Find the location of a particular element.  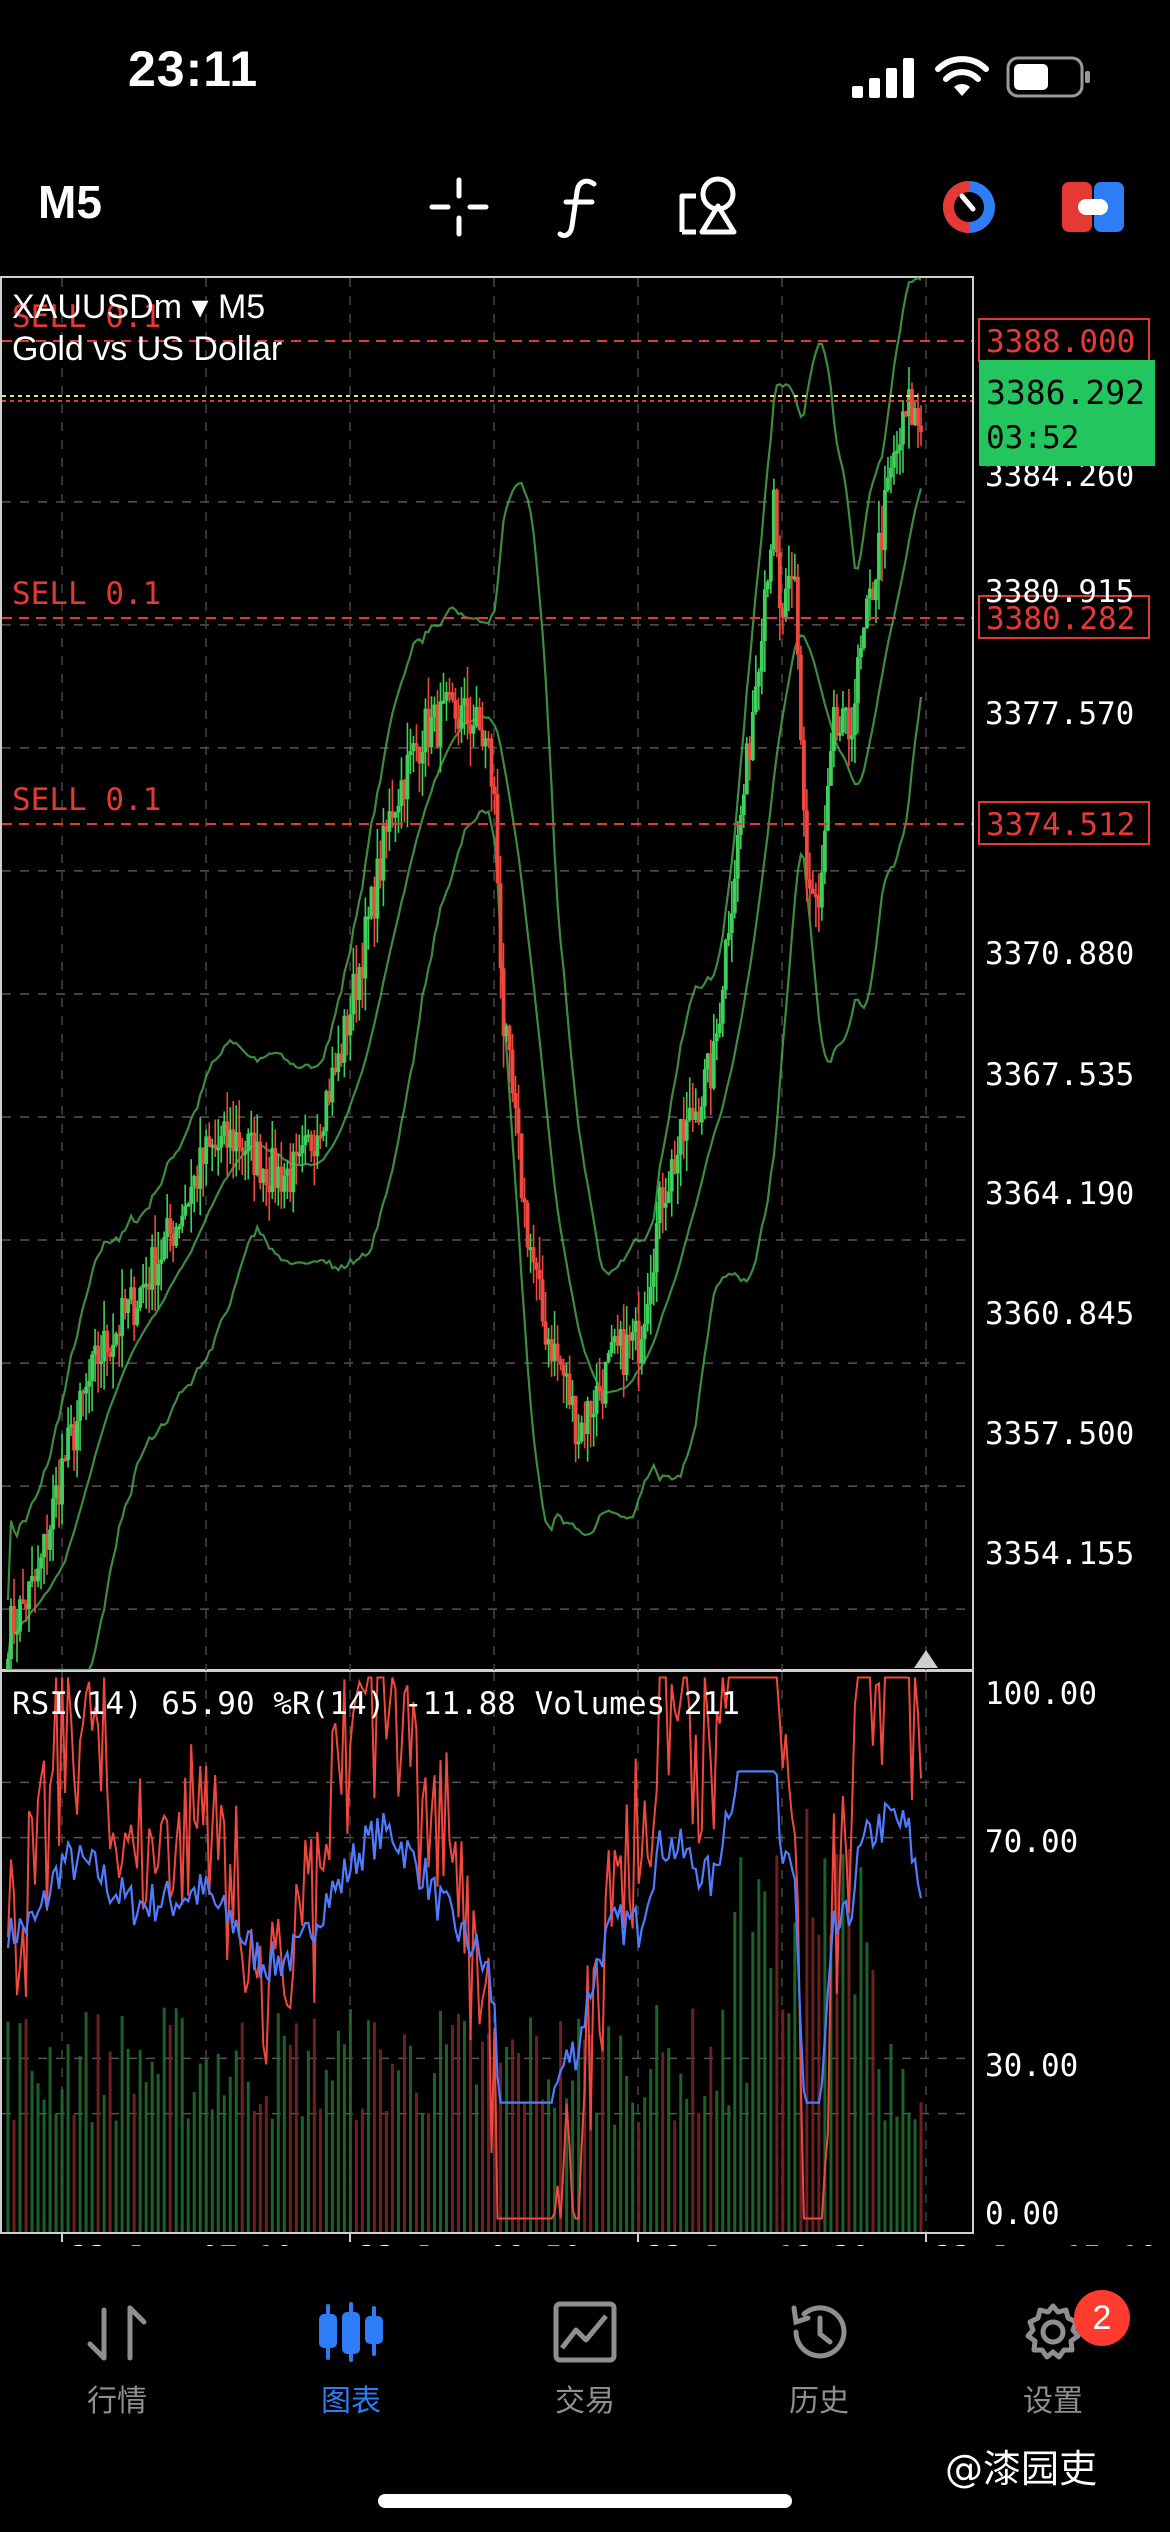

indicator-axis-label: 0.00 is located at coordinates (1022, 2214).